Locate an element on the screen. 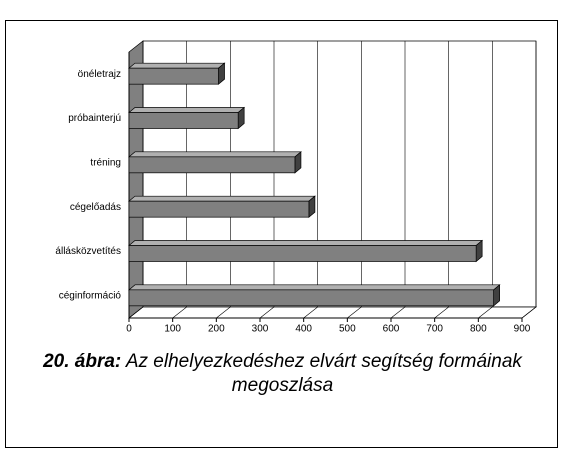 This screenshot has height=456, width=565. y-tick-label: cégelőadás is located at coordinates (95, 207).